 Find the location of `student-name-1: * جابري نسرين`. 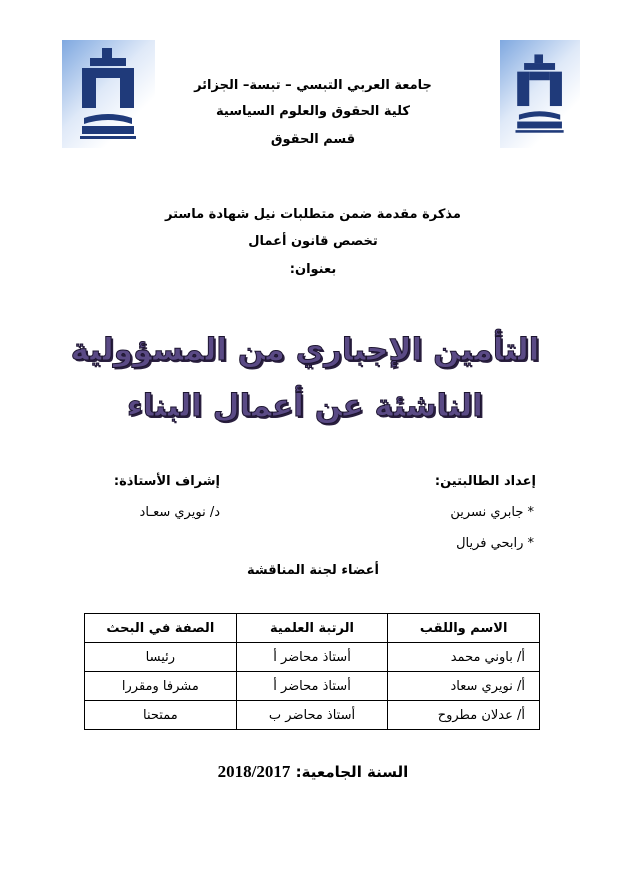

student-name-1: * جابري نسرين is located at coordinates (492, 512).